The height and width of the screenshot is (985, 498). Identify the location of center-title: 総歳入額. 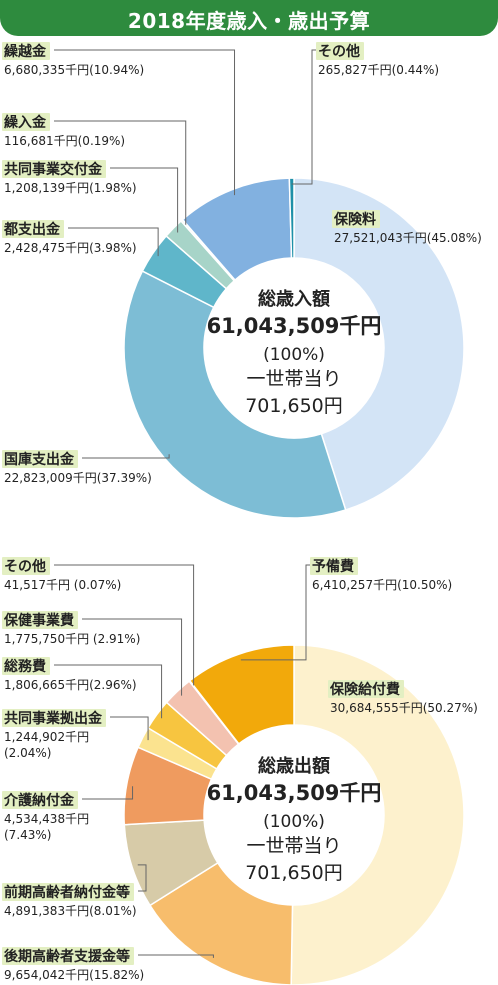
(294, 299).